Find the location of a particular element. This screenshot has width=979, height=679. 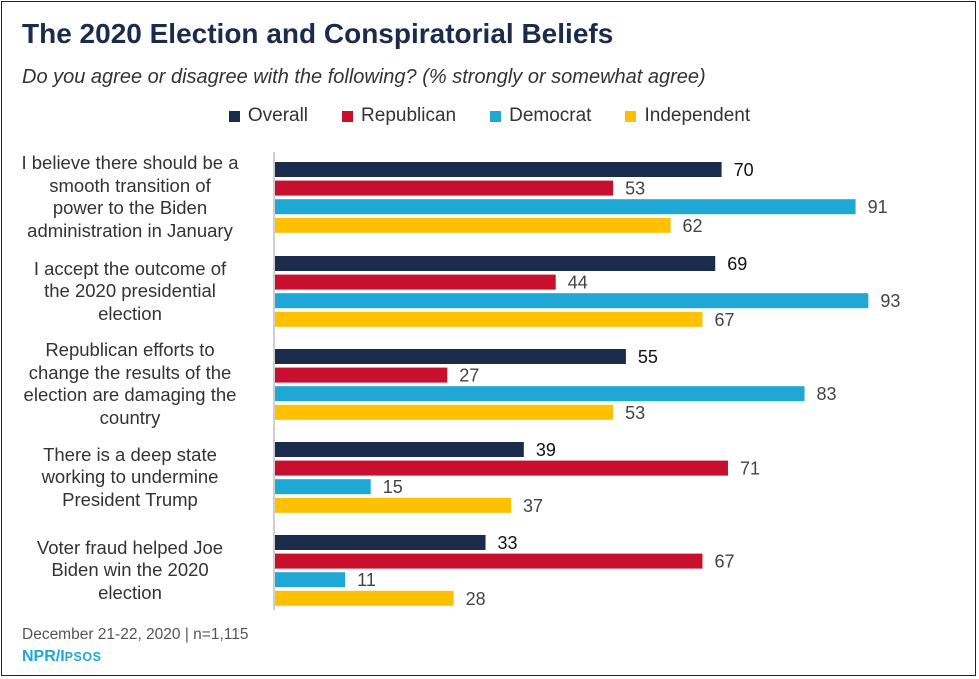

legend-swatch-republican is located at coordinates (348, 116).